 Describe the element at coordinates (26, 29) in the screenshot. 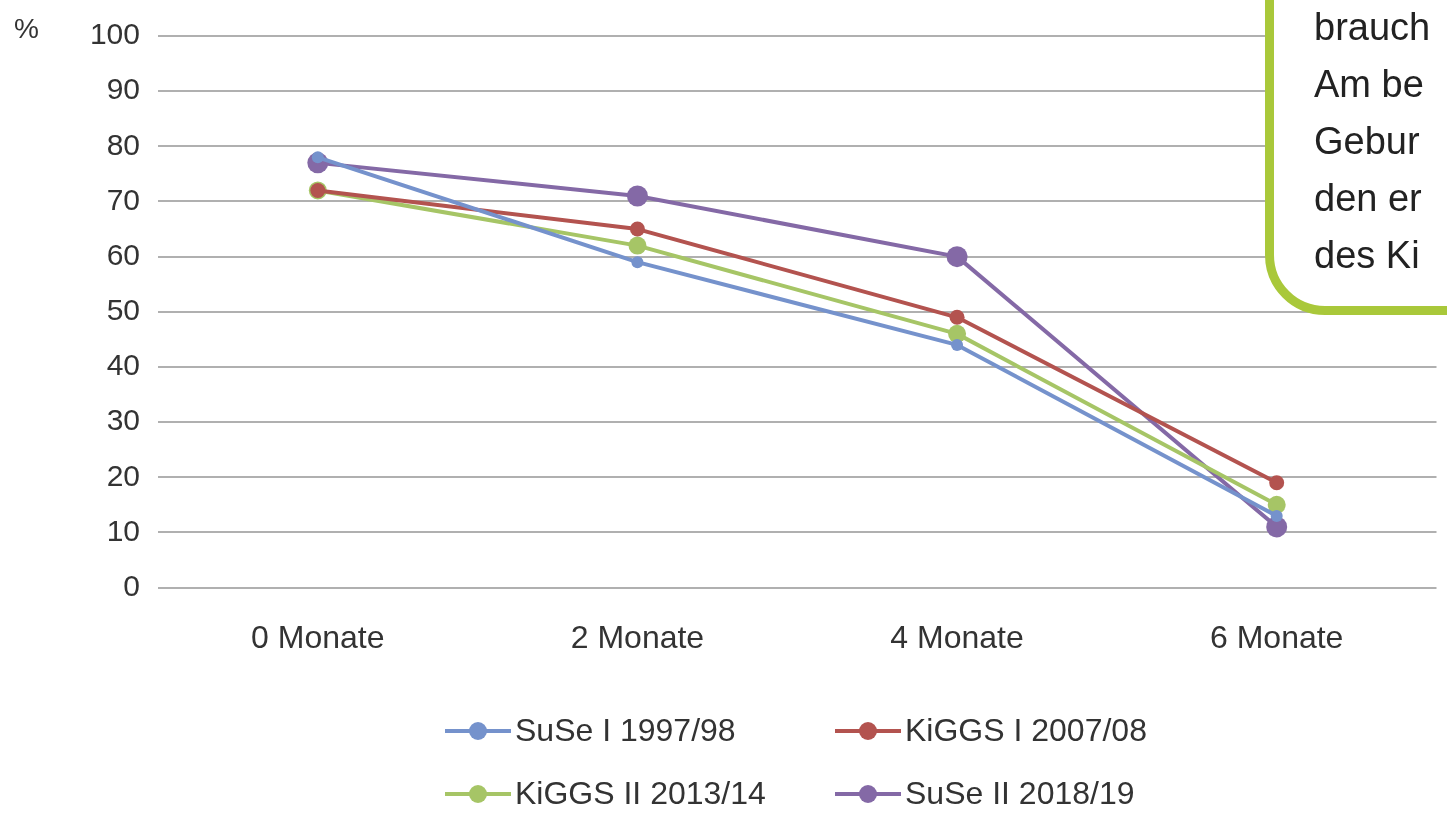

I see `y-axis-title: %` at that location.